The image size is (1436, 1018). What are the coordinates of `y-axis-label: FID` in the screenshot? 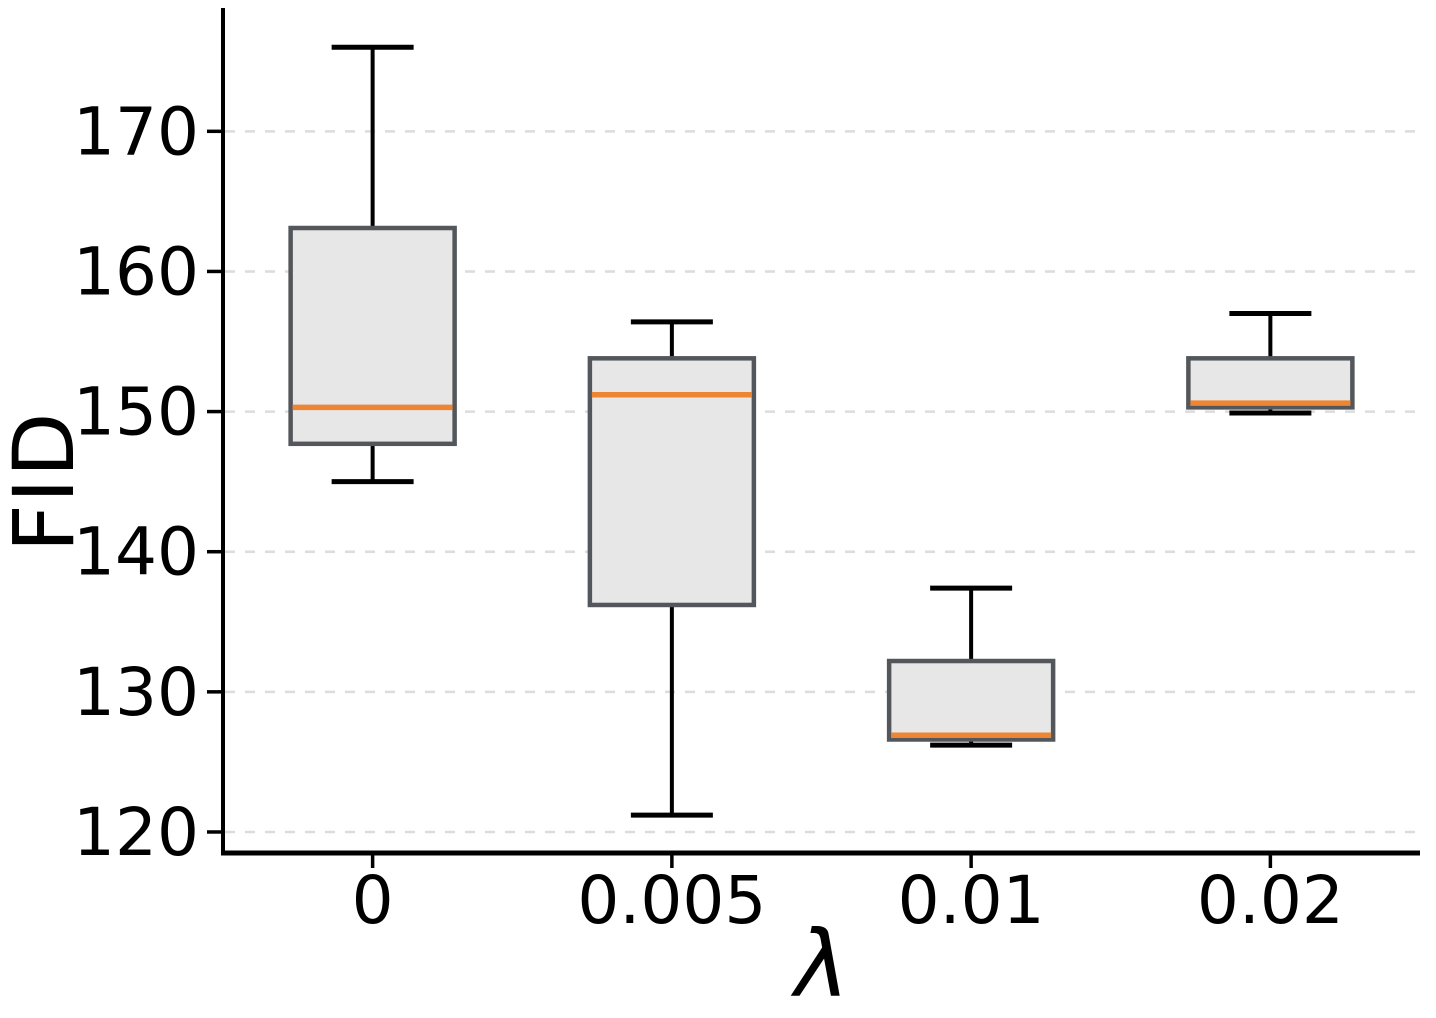 It's located at (46, 482).